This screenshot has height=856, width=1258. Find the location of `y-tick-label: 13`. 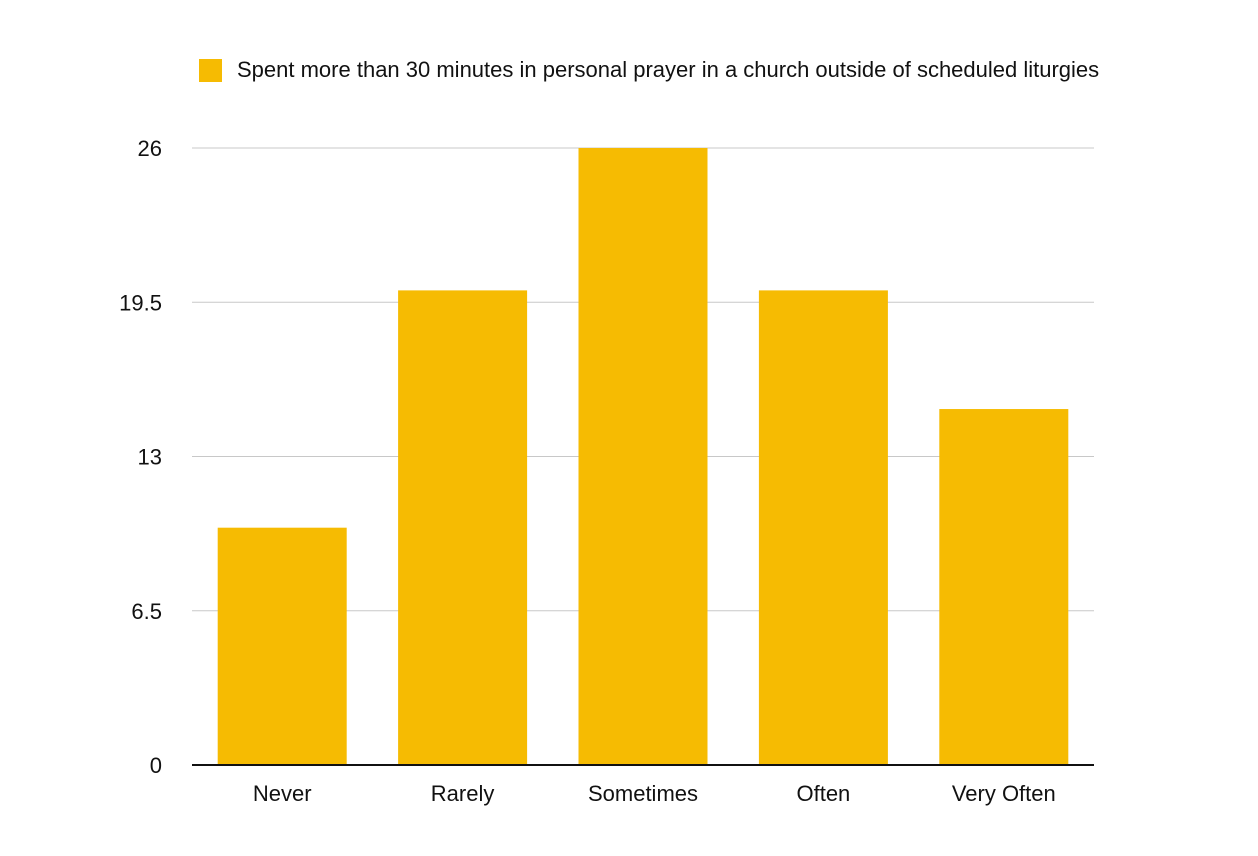

y-tick-label: 13 is located at coordinates (150, 457).